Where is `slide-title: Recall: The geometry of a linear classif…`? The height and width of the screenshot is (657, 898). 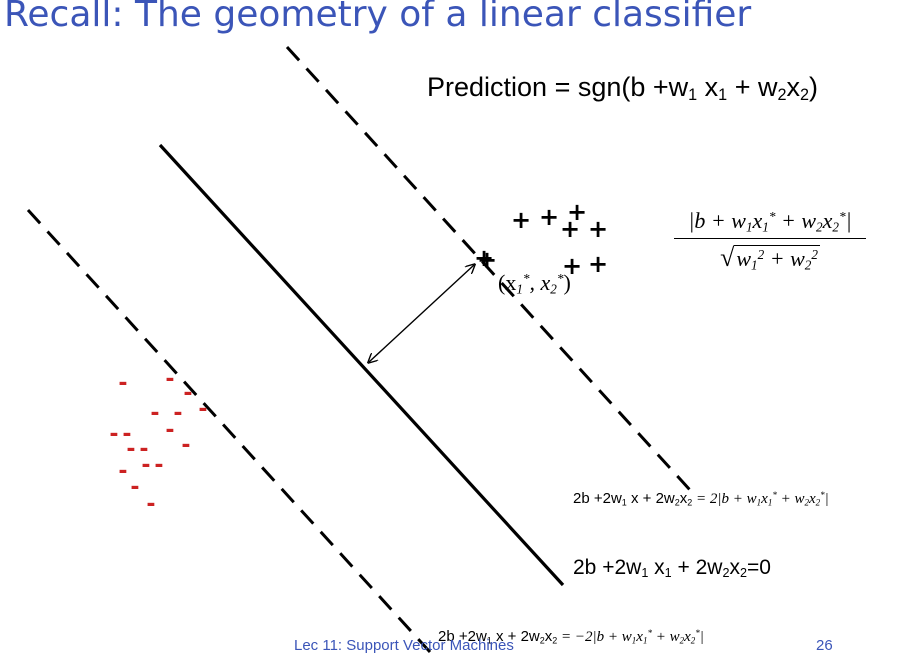 slide-title: Recall: The geometry of a linear classif… is located at coordinates (378, 17).